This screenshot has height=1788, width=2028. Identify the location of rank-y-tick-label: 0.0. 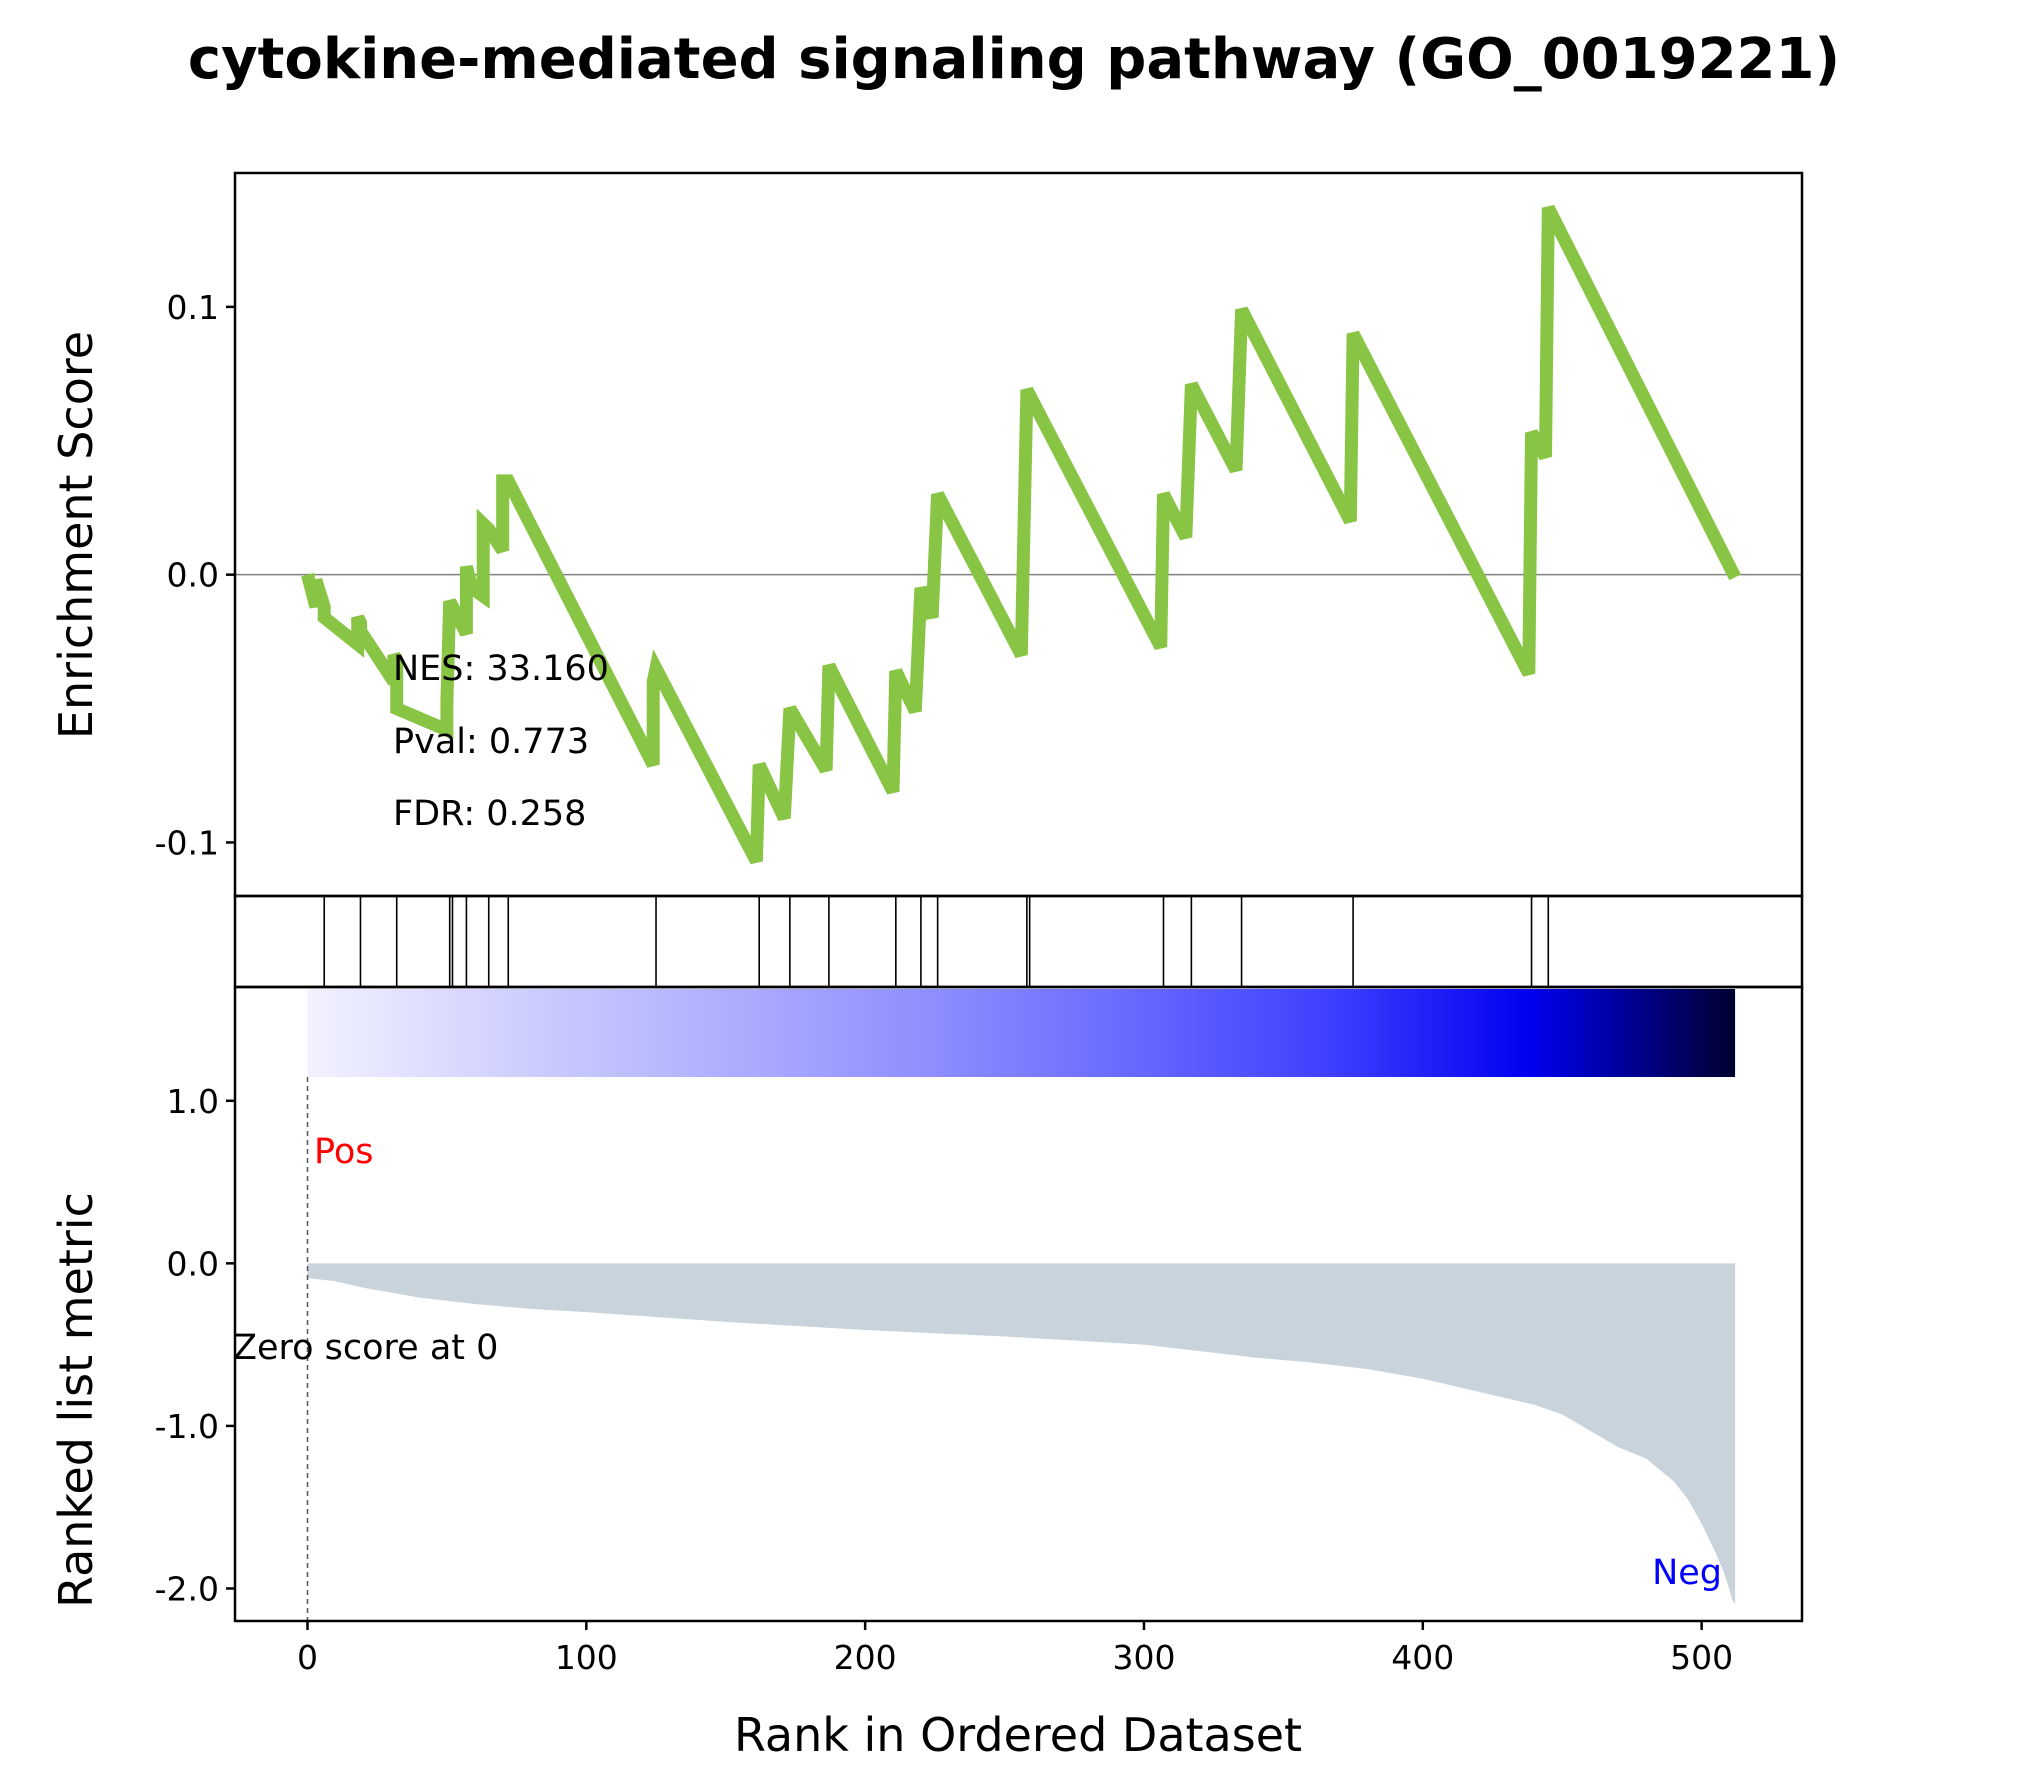
(193, 1263).